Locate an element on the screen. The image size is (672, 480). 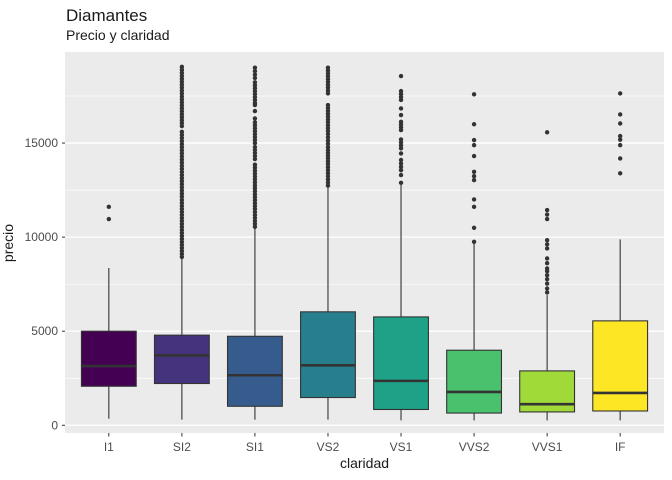
x-tick-label: VVS1 is located at coordinates (547, 447).